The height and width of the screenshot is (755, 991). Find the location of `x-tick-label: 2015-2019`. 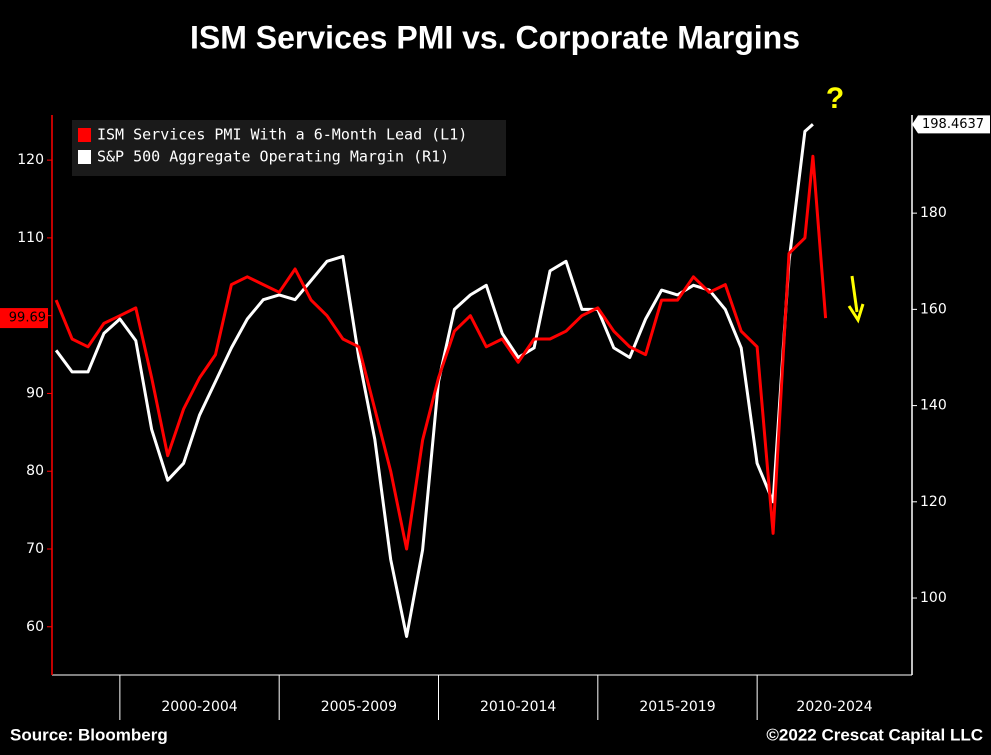

x-tick-label: 2015-2019 is located at coordinates (677, 707).